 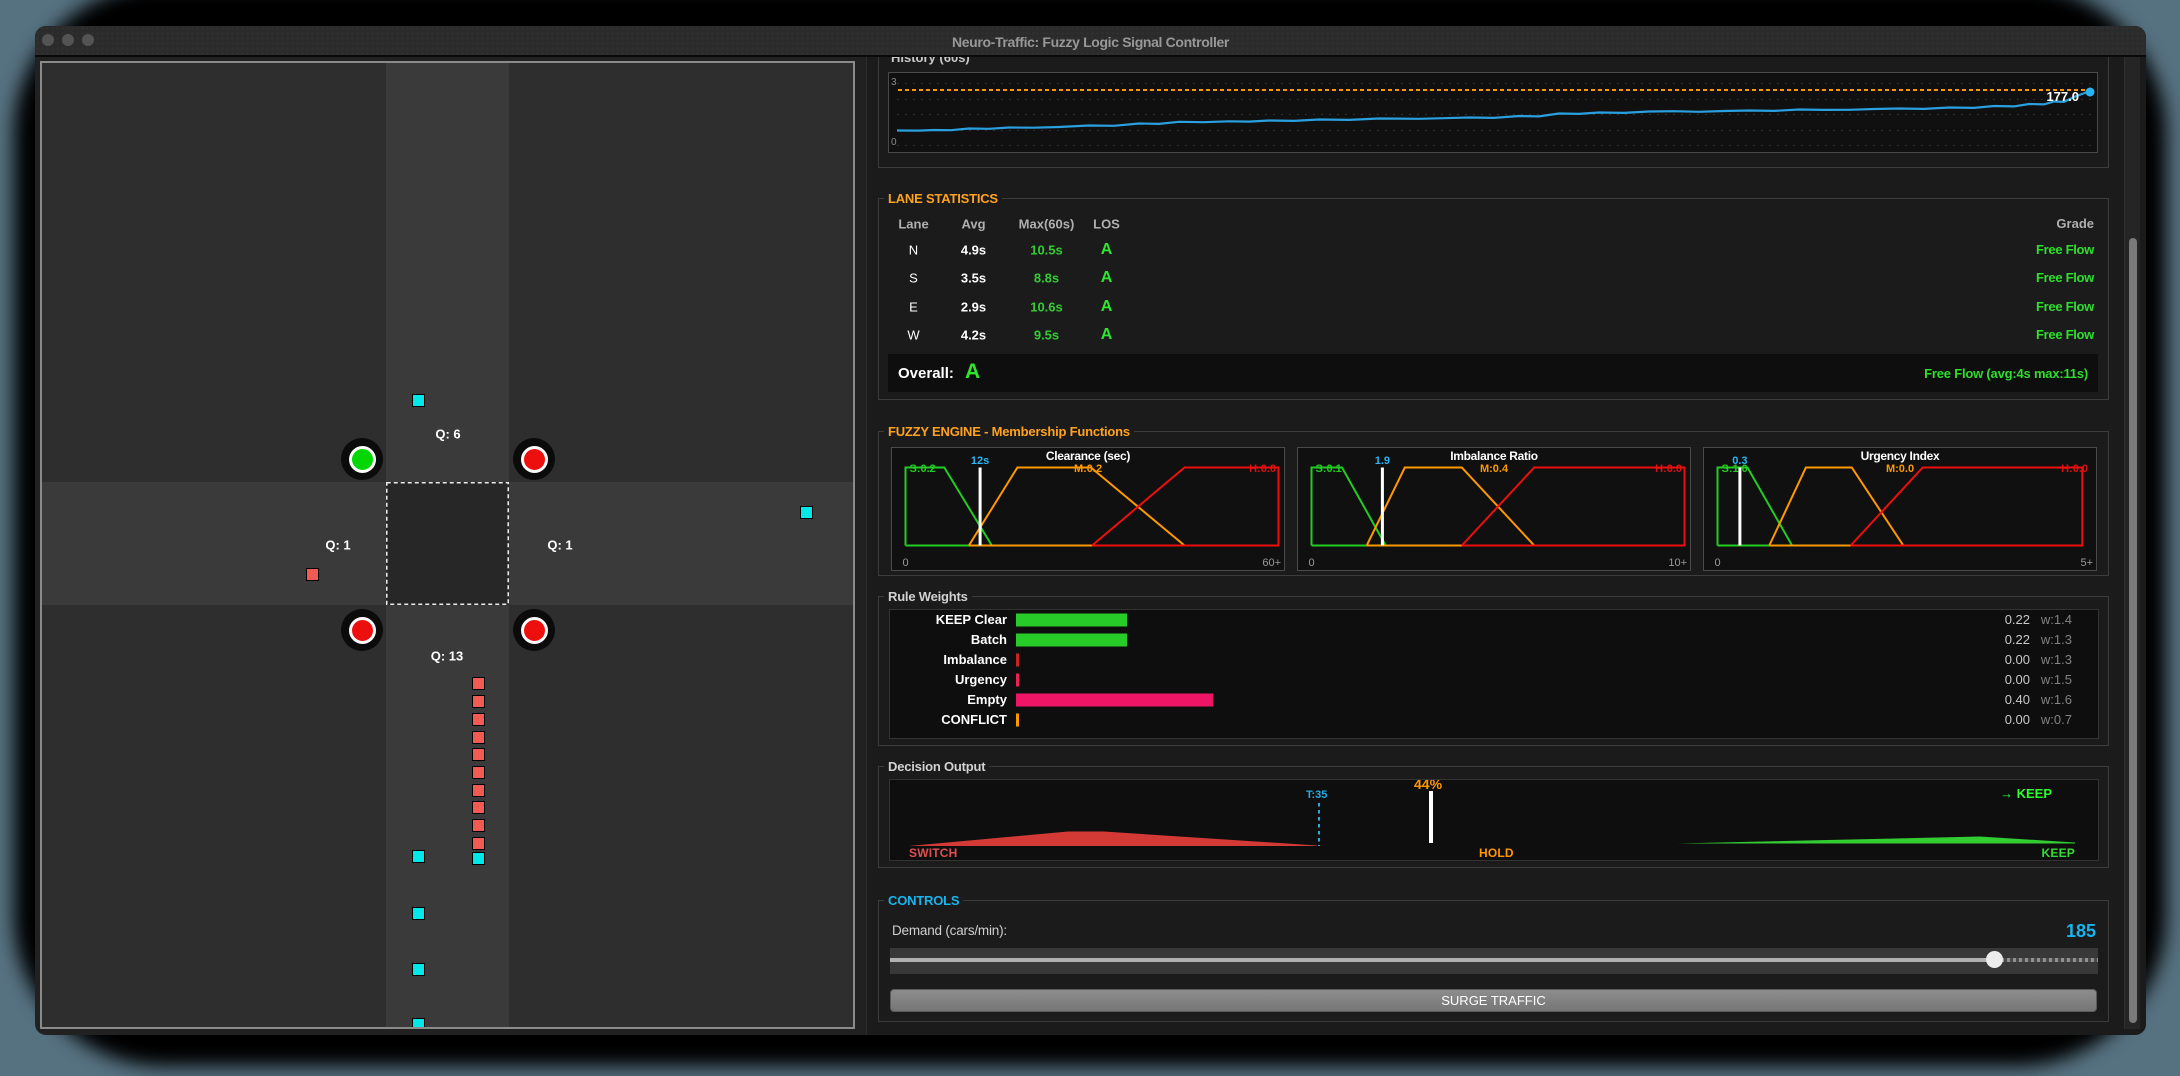 What do you see at coordinates (1677, 563) in the screenshot?
I see `svg-text: 10+` at bounding box center [1677, 563].